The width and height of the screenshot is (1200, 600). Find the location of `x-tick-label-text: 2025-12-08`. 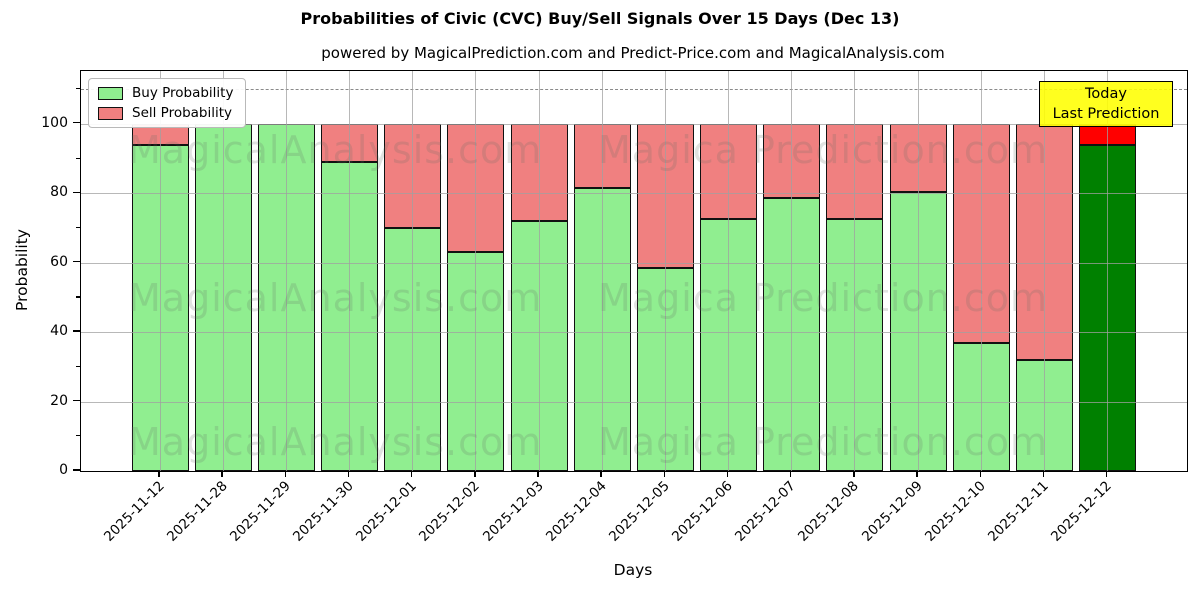

x-tick-label-text: 2025-12-08 is located at coordinates (829, 511).